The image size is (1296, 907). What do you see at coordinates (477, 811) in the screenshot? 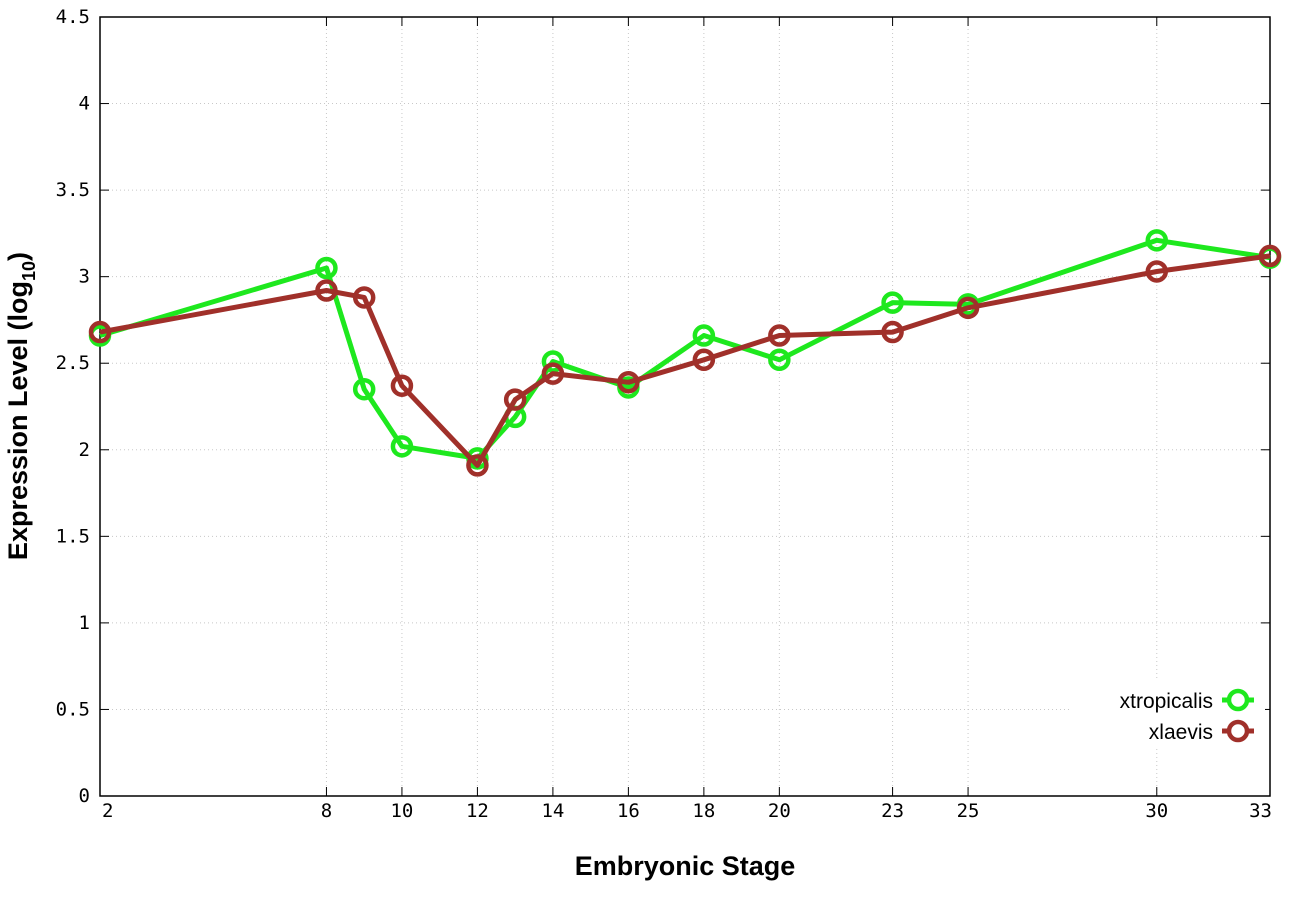
I see `x-tick-label: 12` at bounding box center [477, 811].